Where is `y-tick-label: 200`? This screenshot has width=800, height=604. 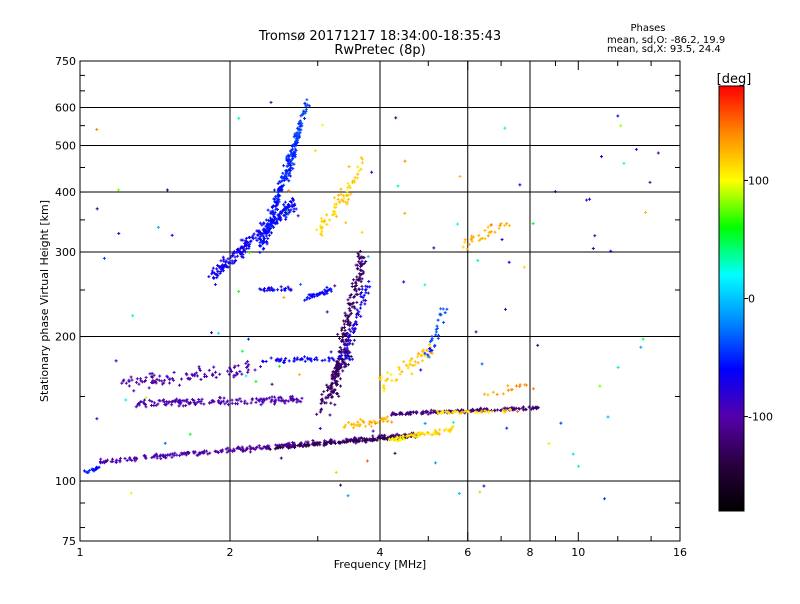
y-tick-label: 200 is located at coordinates (65, 337).